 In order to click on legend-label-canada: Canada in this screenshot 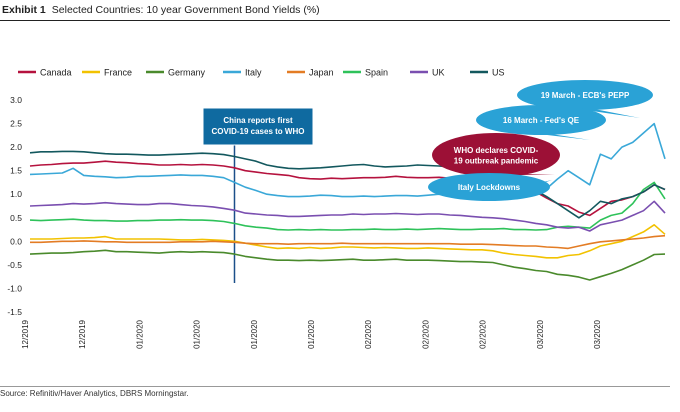, I will do `click(56, 73)`.